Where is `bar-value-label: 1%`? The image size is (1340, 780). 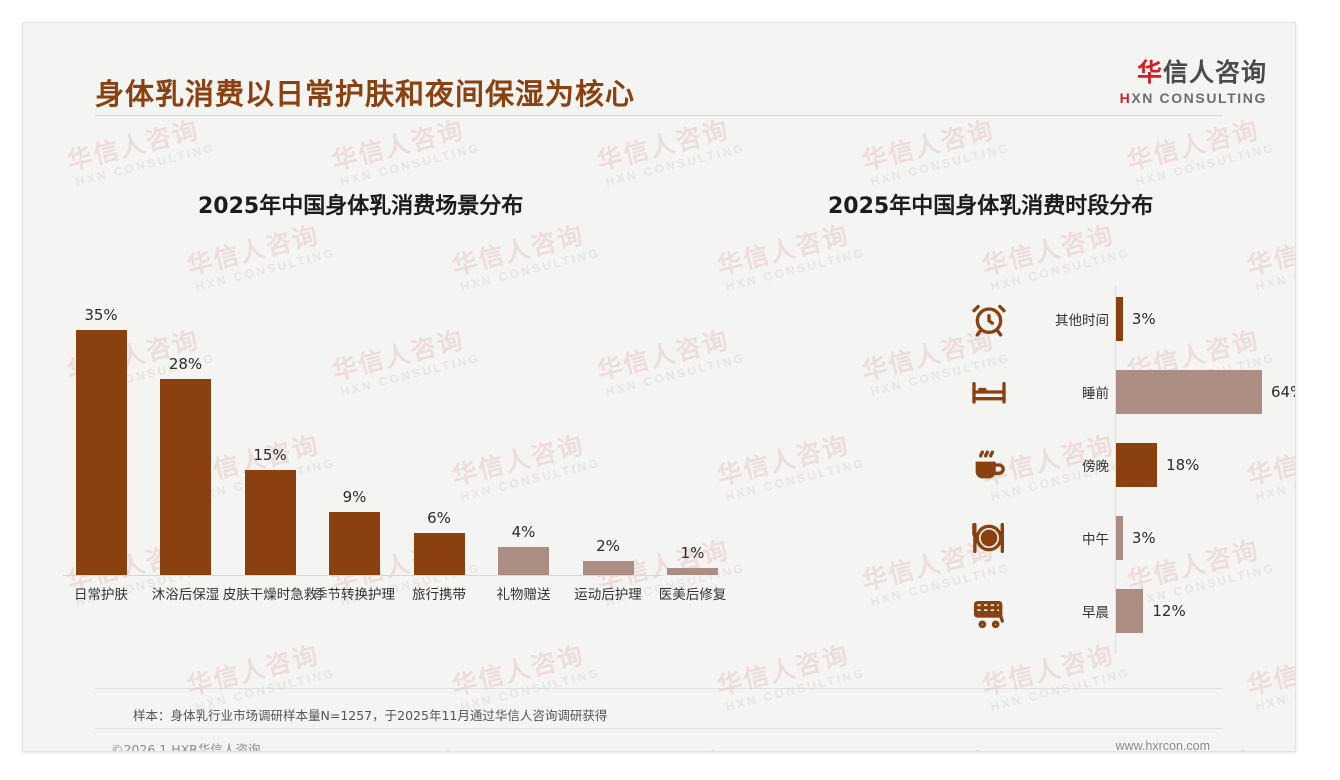
bar-value-label: 1% is located at coordinates (692, 553).